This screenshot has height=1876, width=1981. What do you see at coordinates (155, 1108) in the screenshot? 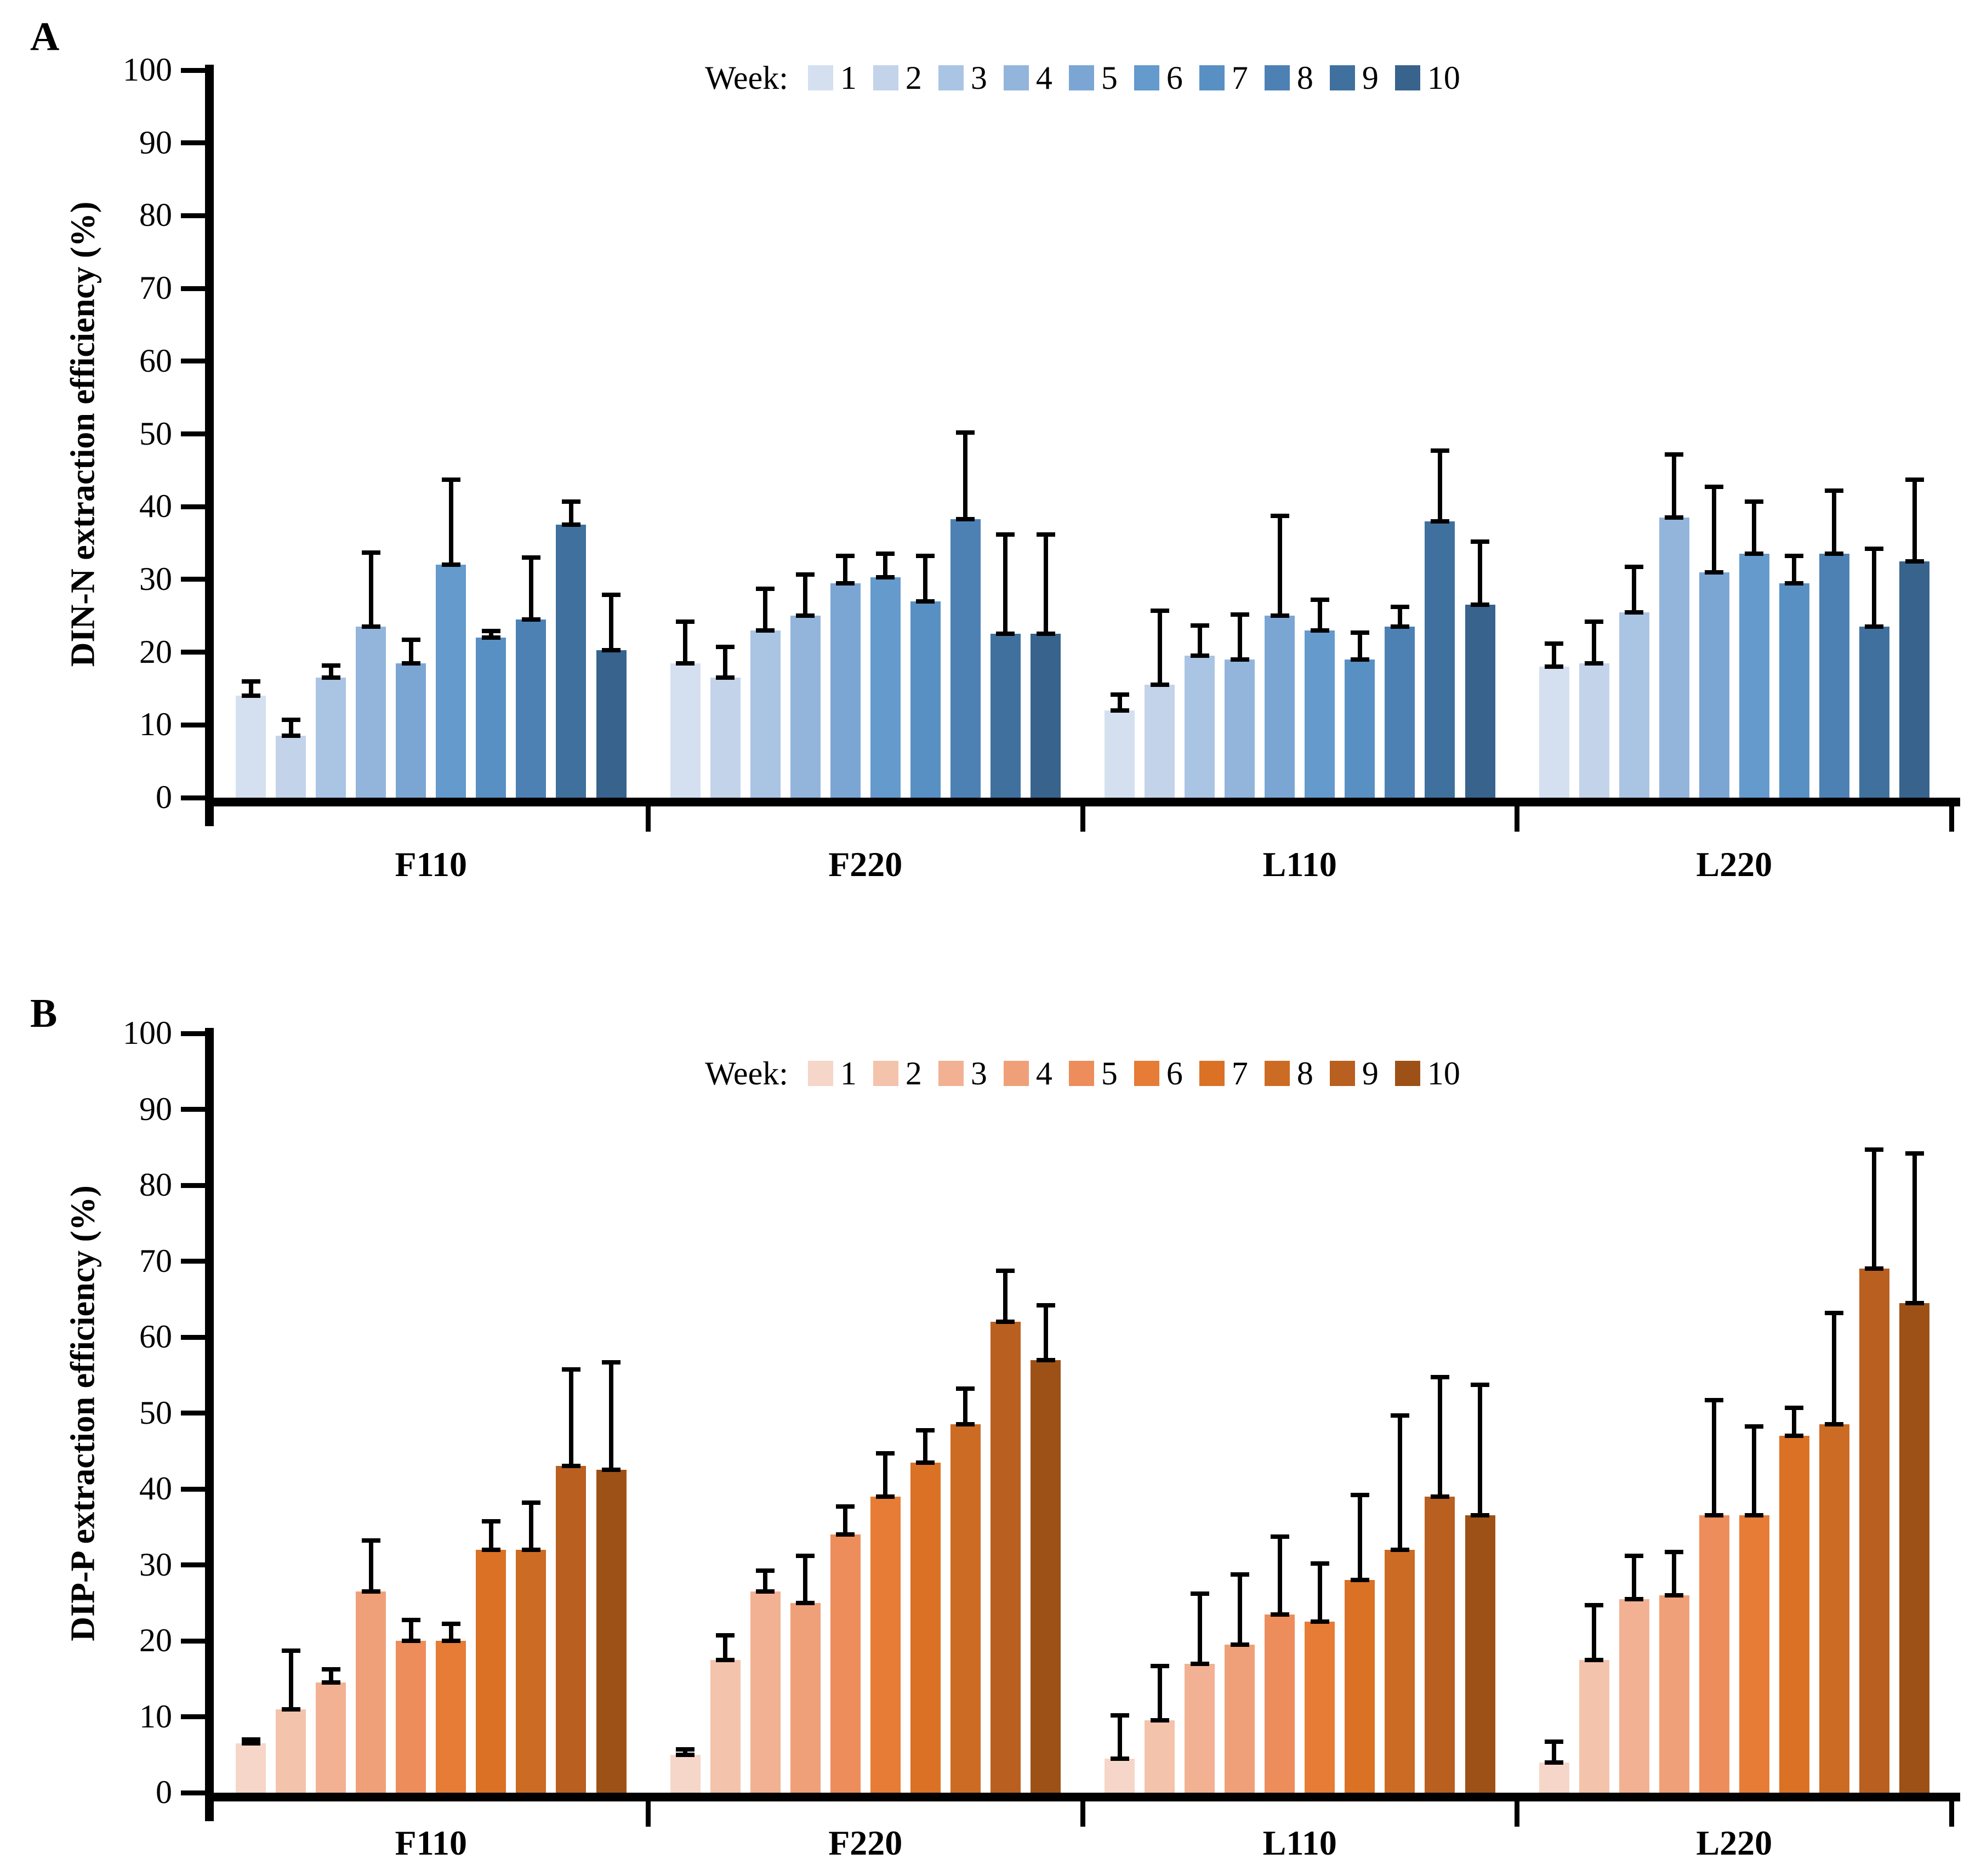
I see `y-tick-label: 90` at bounding box center [155, 1108].